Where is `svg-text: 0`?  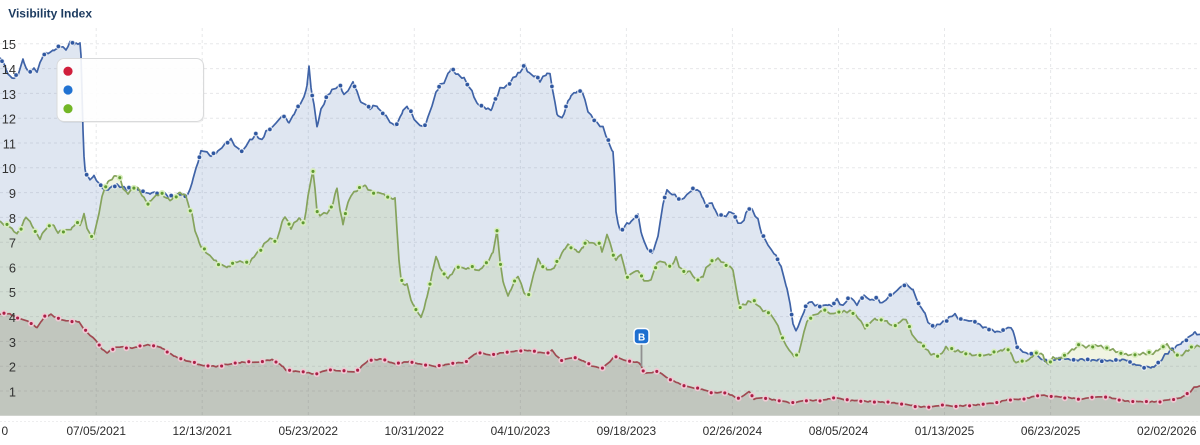 svg-text: 0 is located at coordinates (5, 431).